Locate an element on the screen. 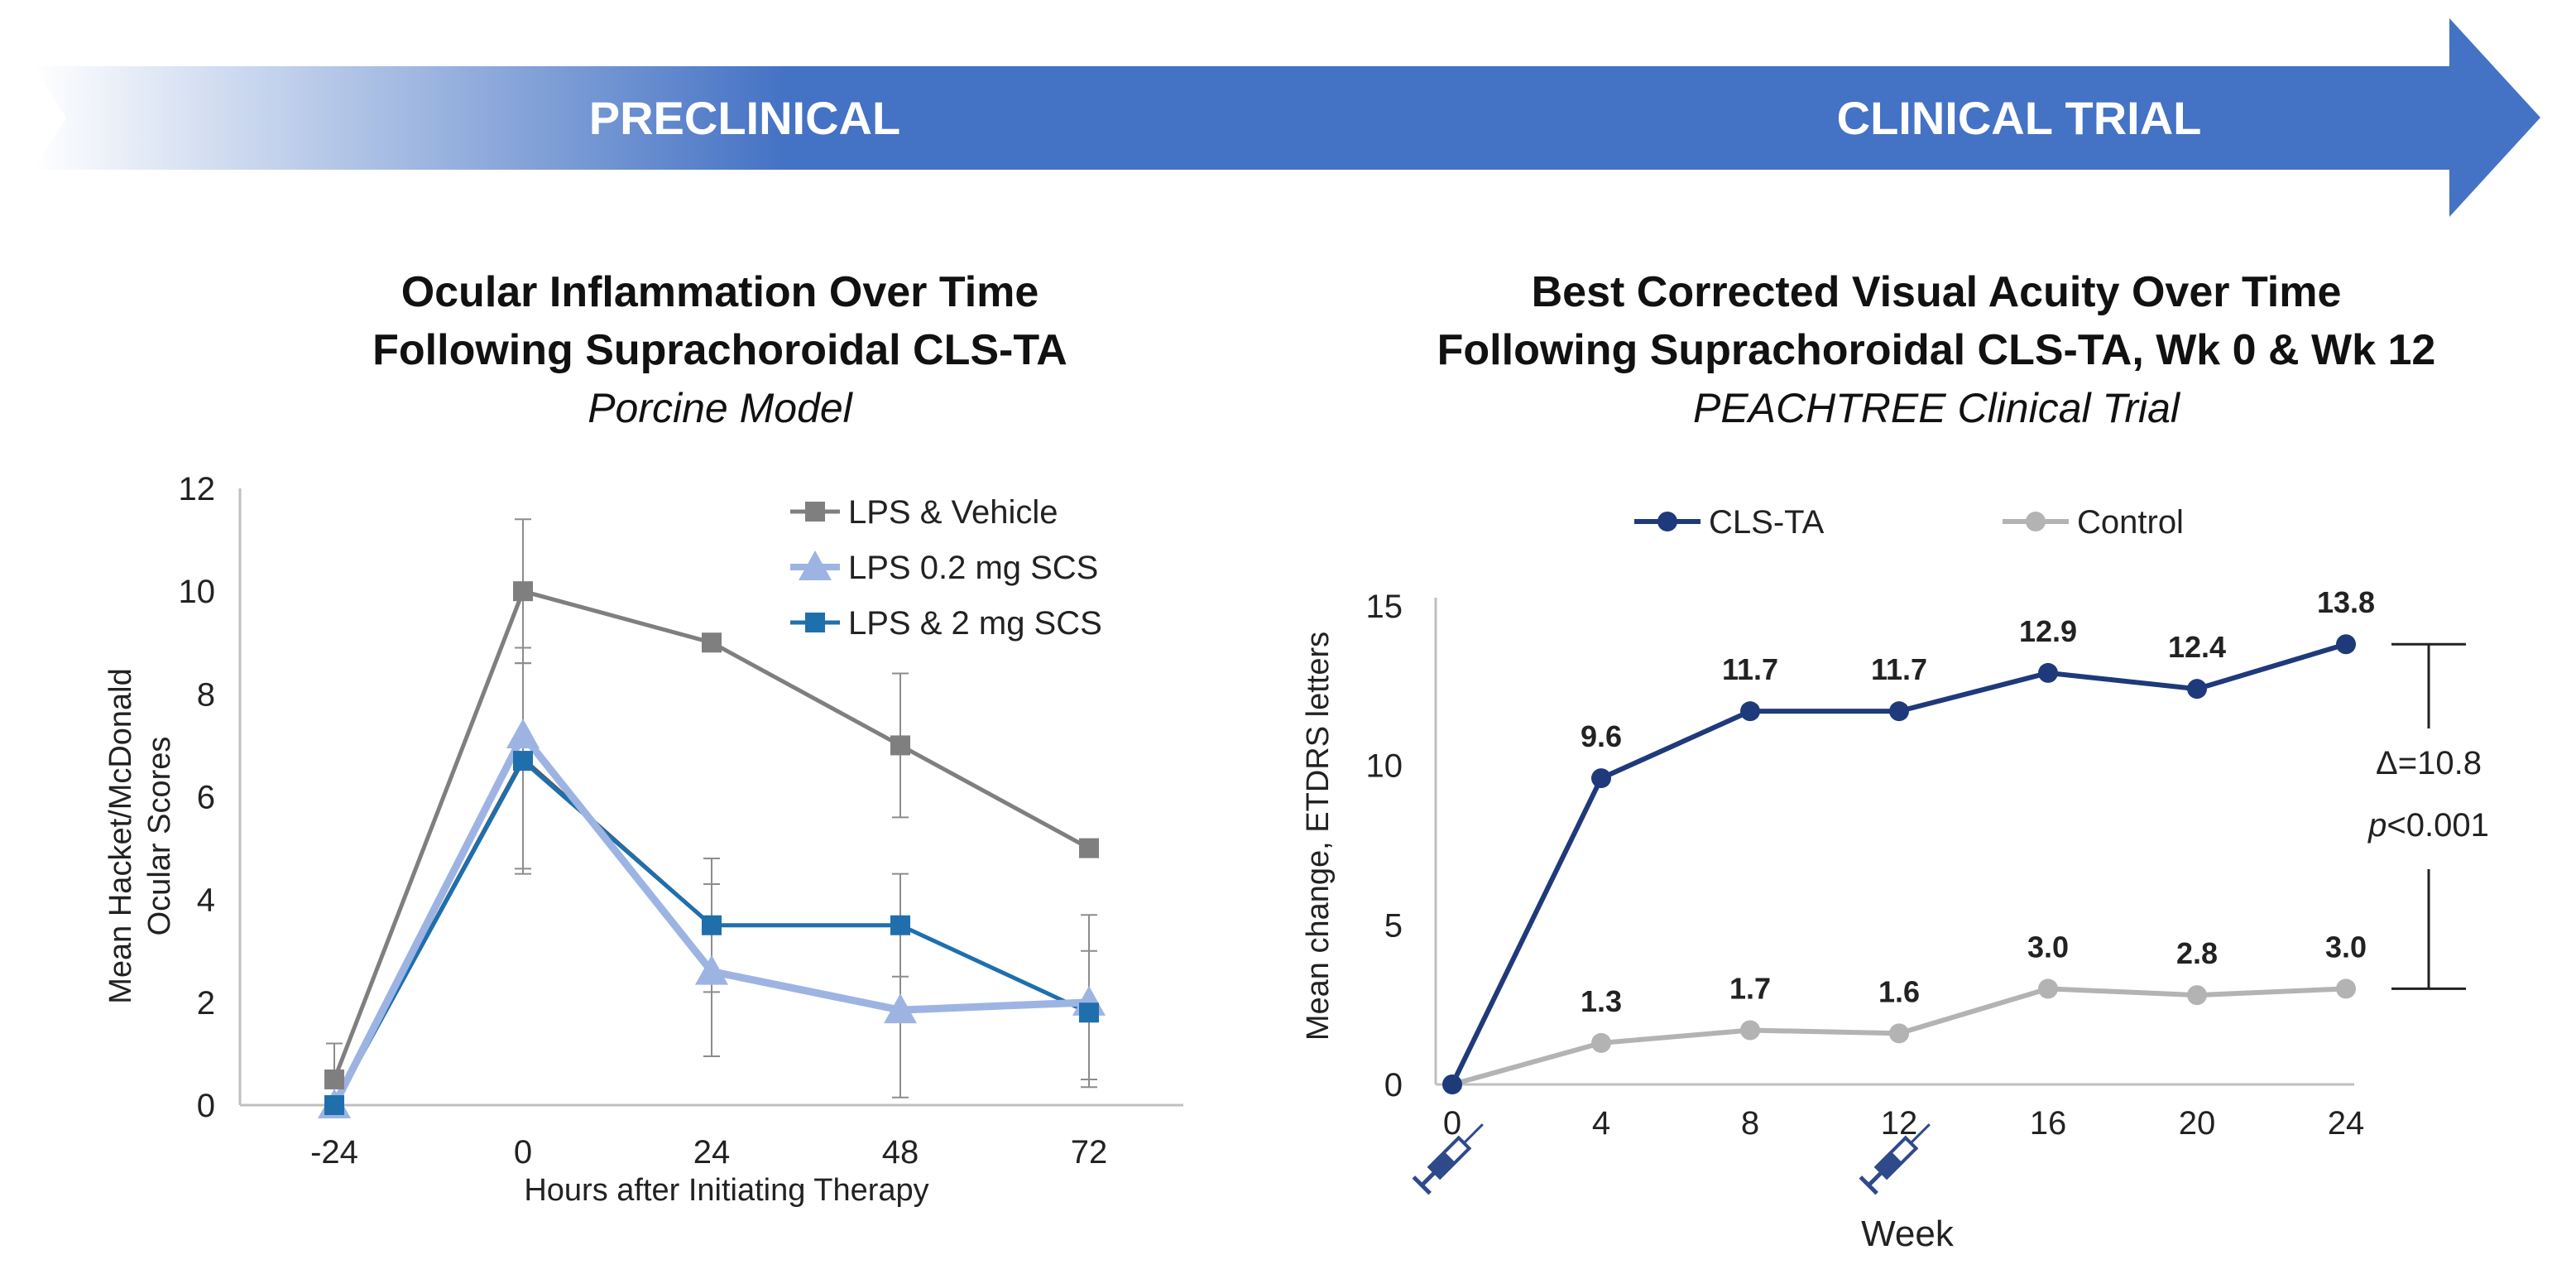 The width and height of the screenshot is (2576, 1274). left-chart-title-line2: Following Suprachoroidal CLS-TA is located at coordinates (720, 350).